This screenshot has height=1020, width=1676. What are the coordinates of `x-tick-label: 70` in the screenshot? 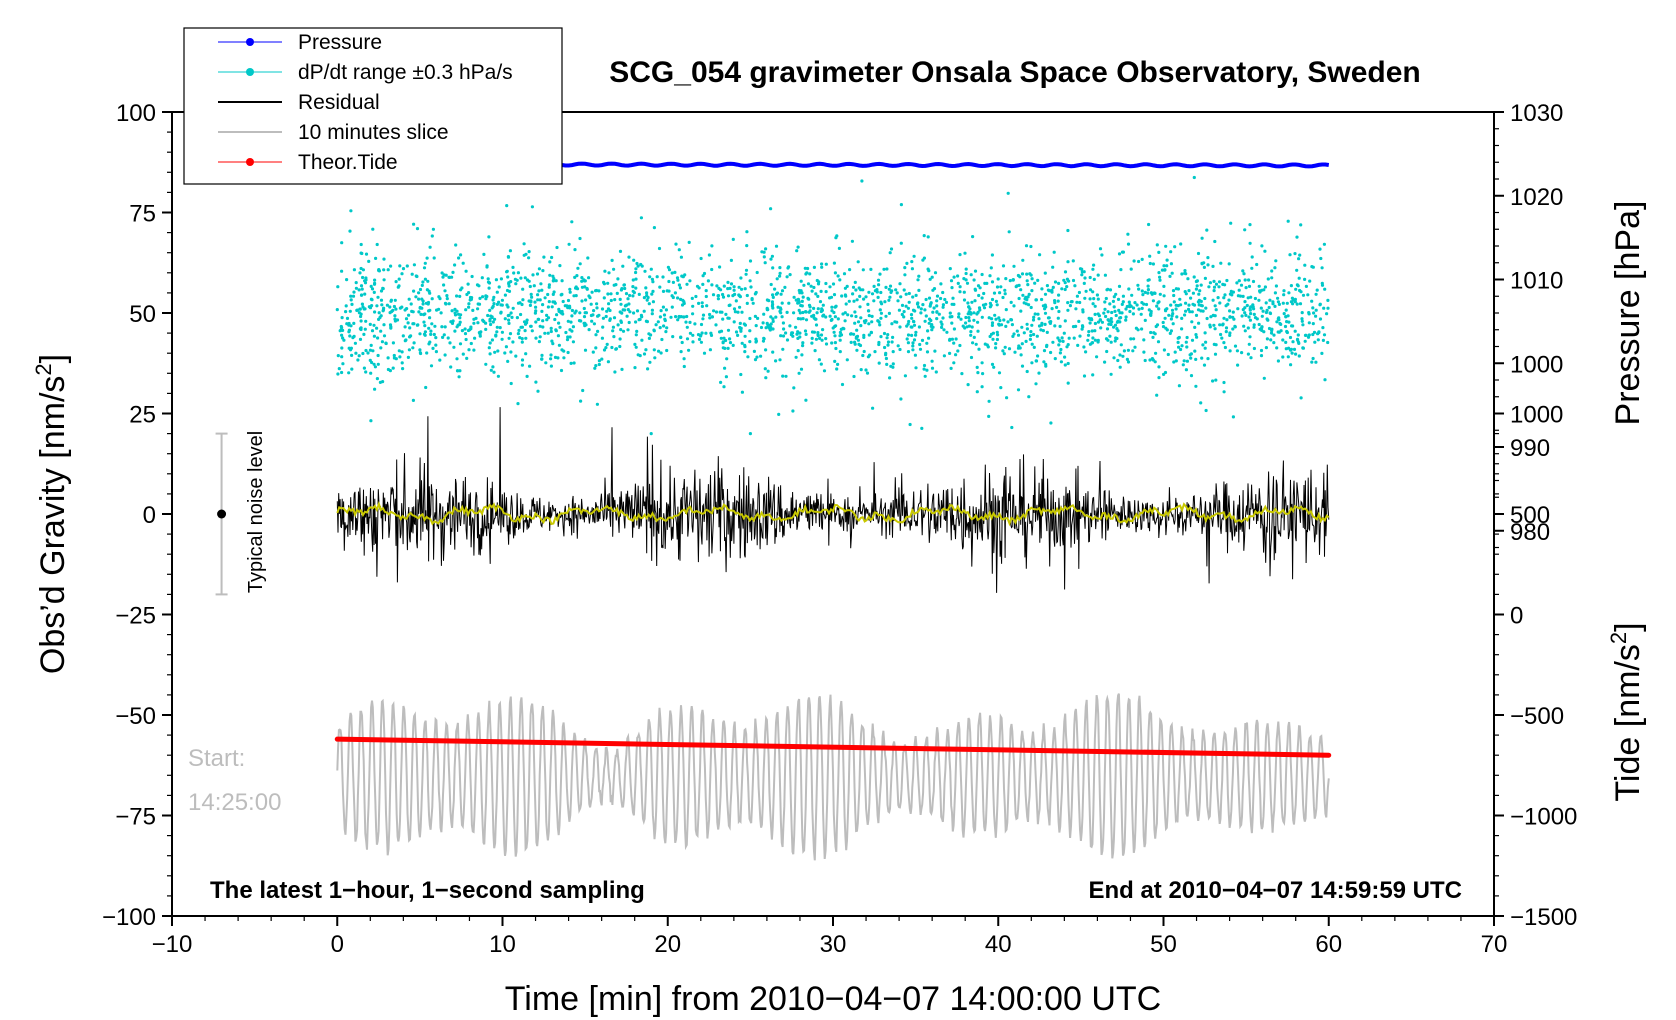 It's located at (1494, 944).